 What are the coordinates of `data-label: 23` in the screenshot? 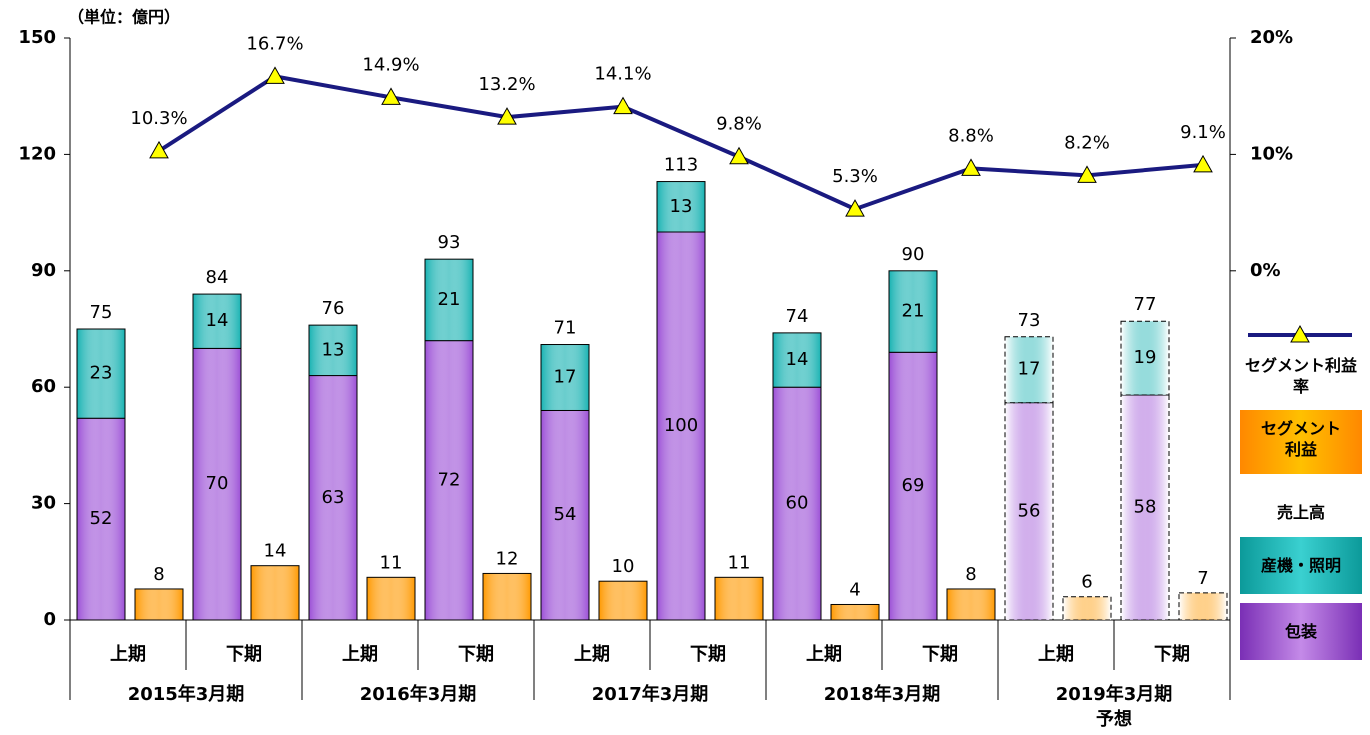 It's located at (101, 373).